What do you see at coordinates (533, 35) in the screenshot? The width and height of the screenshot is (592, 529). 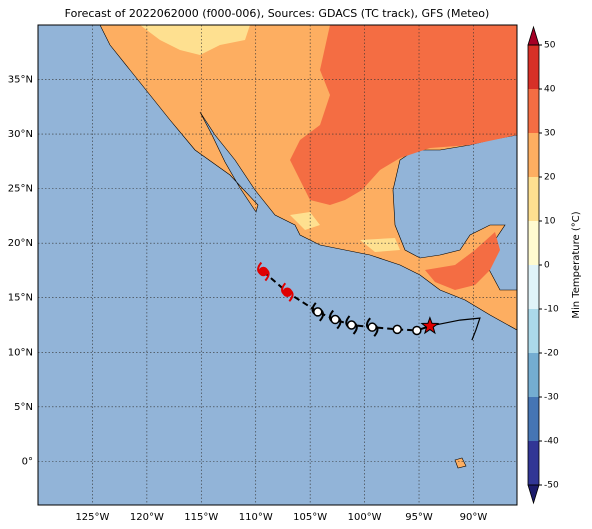 I see `colorbar-over` at bounding box center [533, 35].